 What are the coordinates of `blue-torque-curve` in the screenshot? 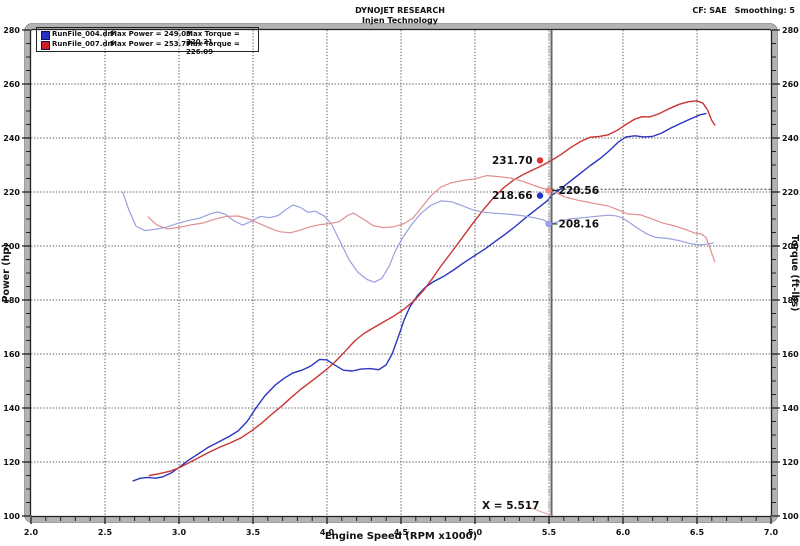 It's located at (418, 237).